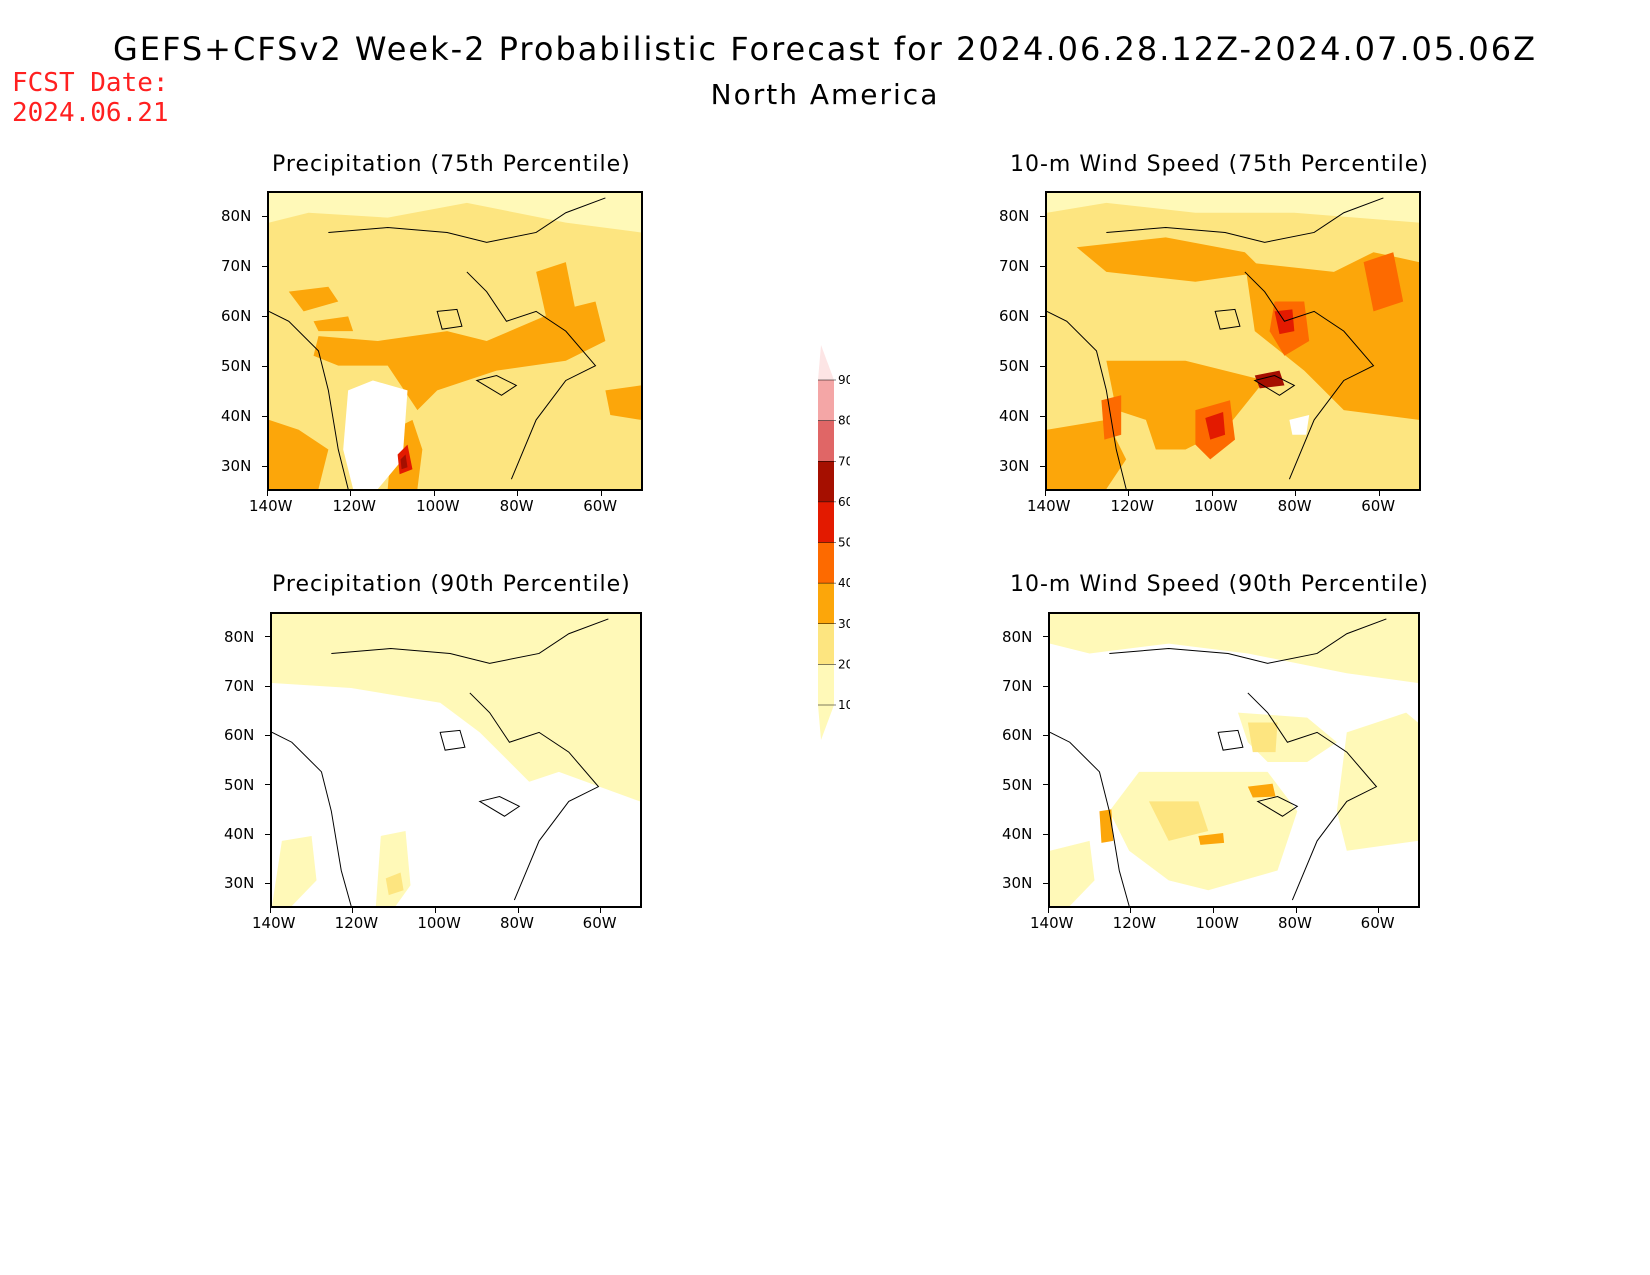 Image resolution: width=1650 pixels, height=1275 pixels. I want to click on map-wind75-svg, so click(1233, 341).